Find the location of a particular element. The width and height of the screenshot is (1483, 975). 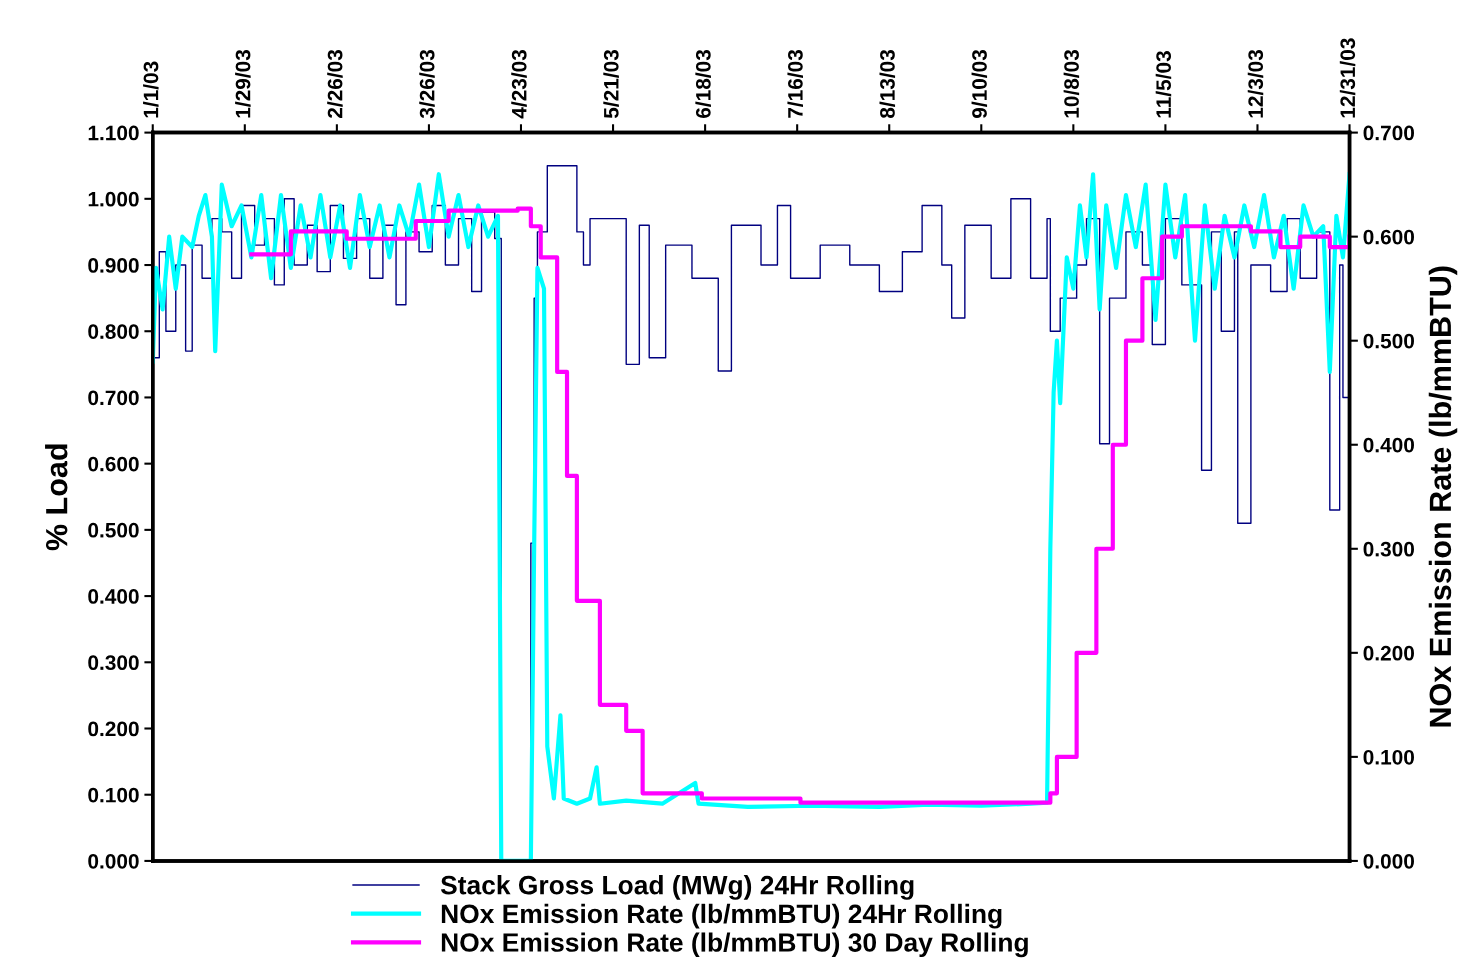

y-tick-label: 0.300 is located at coordinates (113, 663).